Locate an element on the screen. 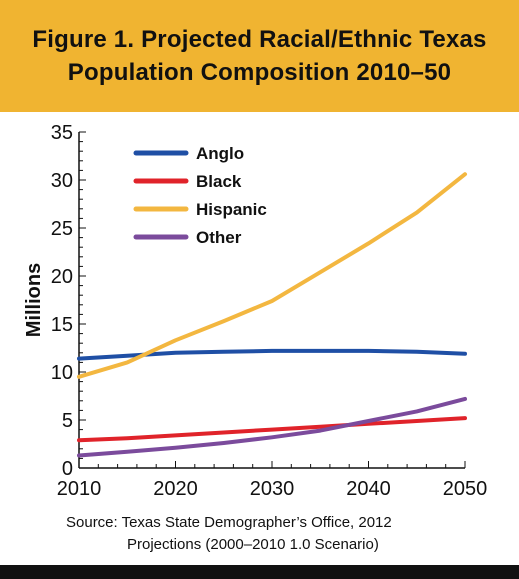  x-tick-label: 2040 is located at coordinates (368, 489).